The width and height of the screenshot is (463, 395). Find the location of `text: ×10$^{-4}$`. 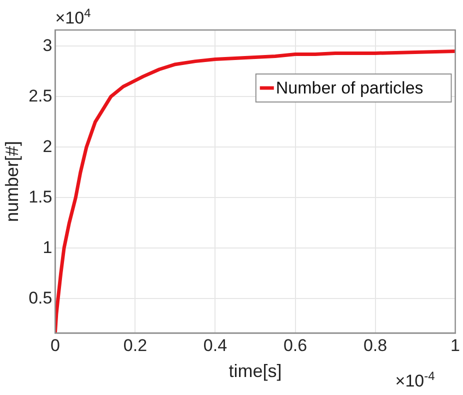

text: ×10$^{-4}$ is located at coordinates (415, 380).